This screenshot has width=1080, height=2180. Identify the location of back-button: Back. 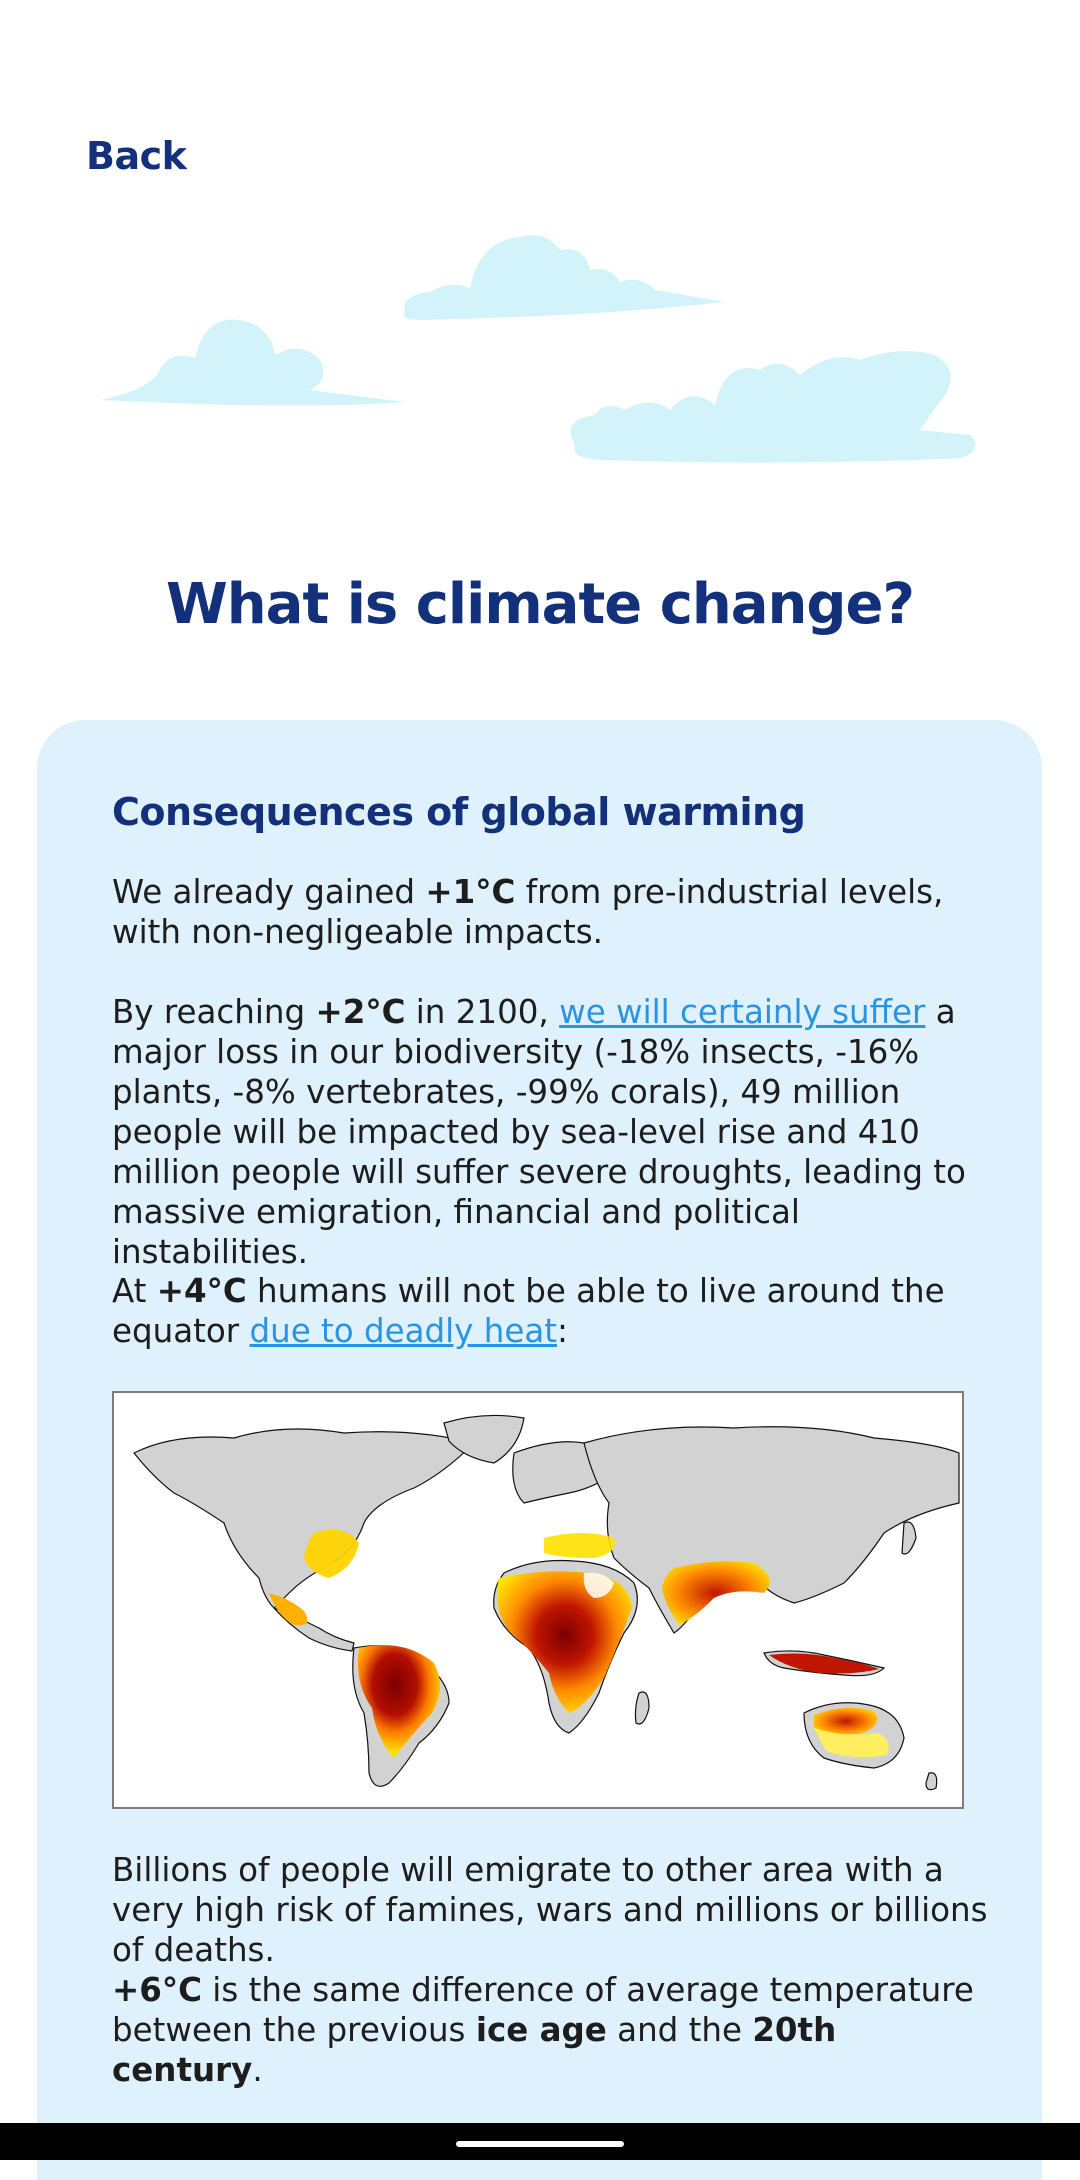
(136, 156).